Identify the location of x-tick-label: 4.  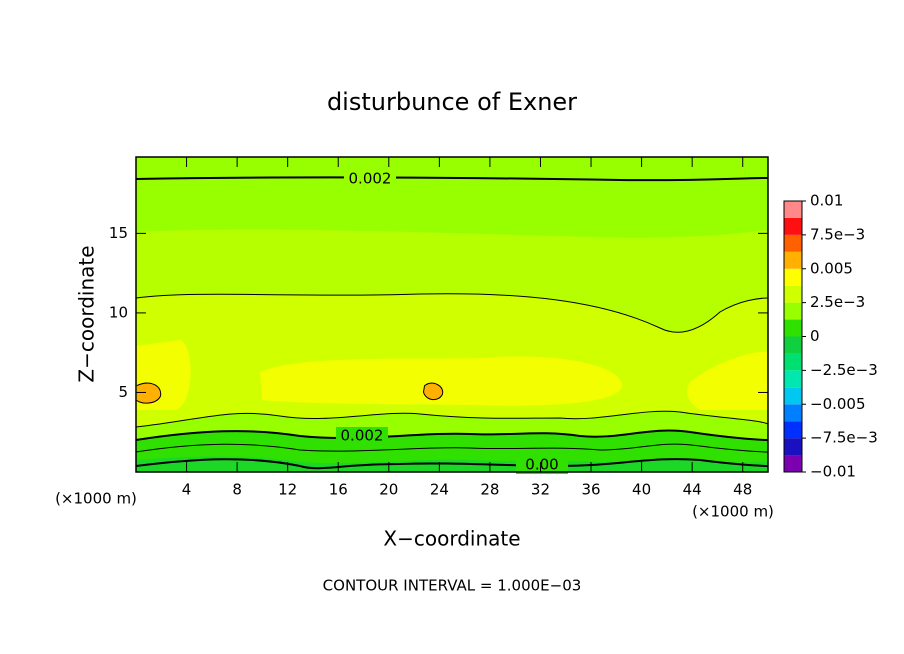
(187, 490).